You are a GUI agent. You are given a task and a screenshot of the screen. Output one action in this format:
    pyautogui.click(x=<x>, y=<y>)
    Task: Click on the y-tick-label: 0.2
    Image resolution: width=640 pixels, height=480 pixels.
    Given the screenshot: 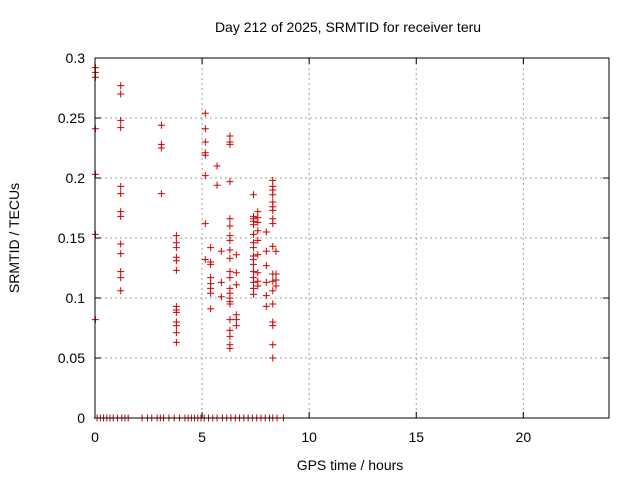 What is the action you would take?
    pyautogui.click(x=76, y=178)
    